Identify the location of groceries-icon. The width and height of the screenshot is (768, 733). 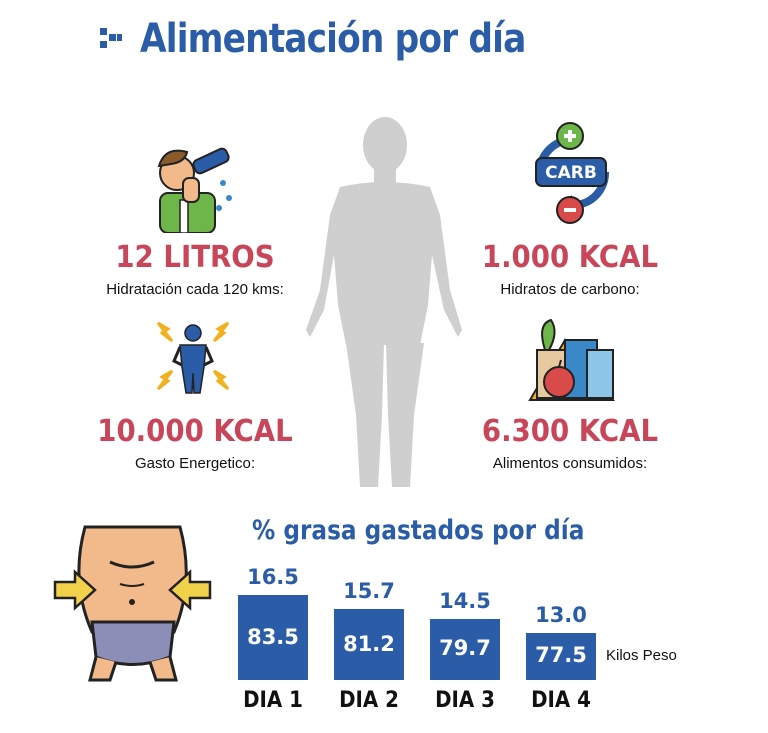
(572, 359).